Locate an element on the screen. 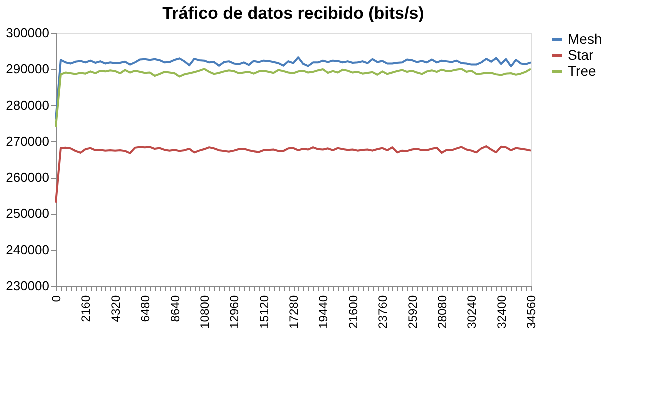 Image resolution: width=650 pixels, height=399 pixels. legend-label: Tree is located at coordinates (582, 71).